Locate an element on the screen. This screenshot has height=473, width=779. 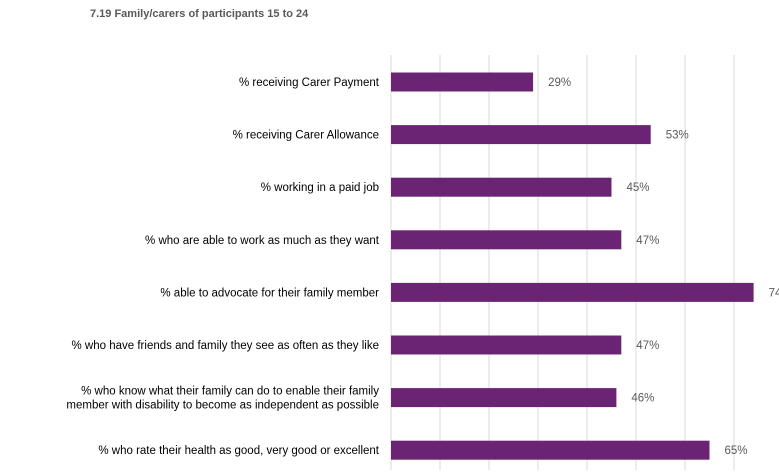
data-label: 29% is located at coordinates (559, 83).